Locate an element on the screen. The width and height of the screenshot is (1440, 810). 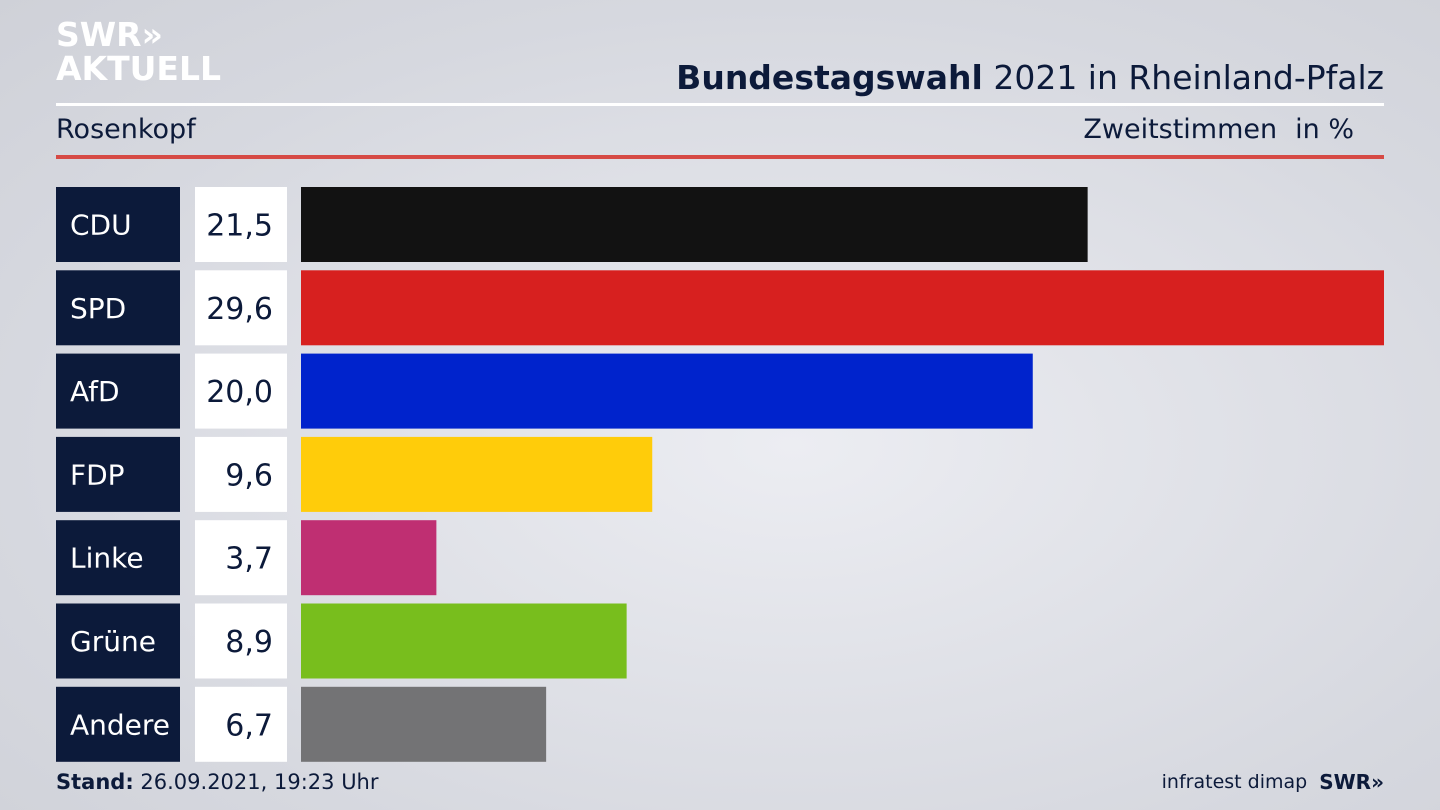
party-label-afd: AfD is located at coordinates (95, 391).